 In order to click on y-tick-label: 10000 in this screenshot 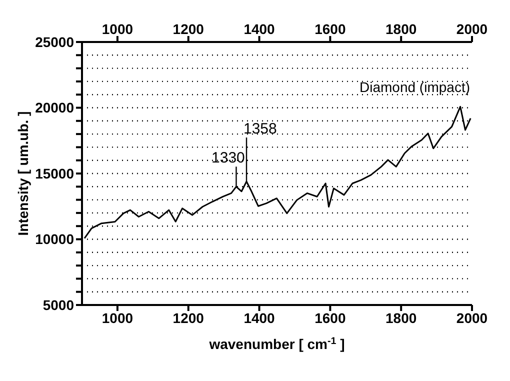, I will do `click(54, 239)`.